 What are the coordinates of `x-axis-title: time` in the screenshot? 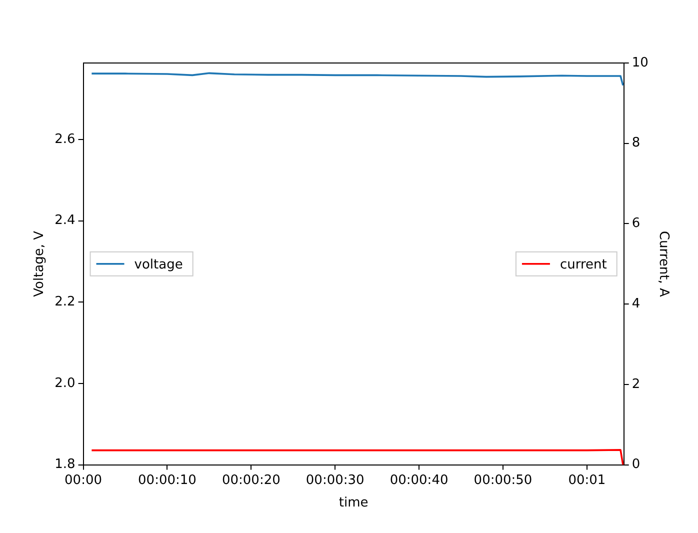 It's located at (353, 503).